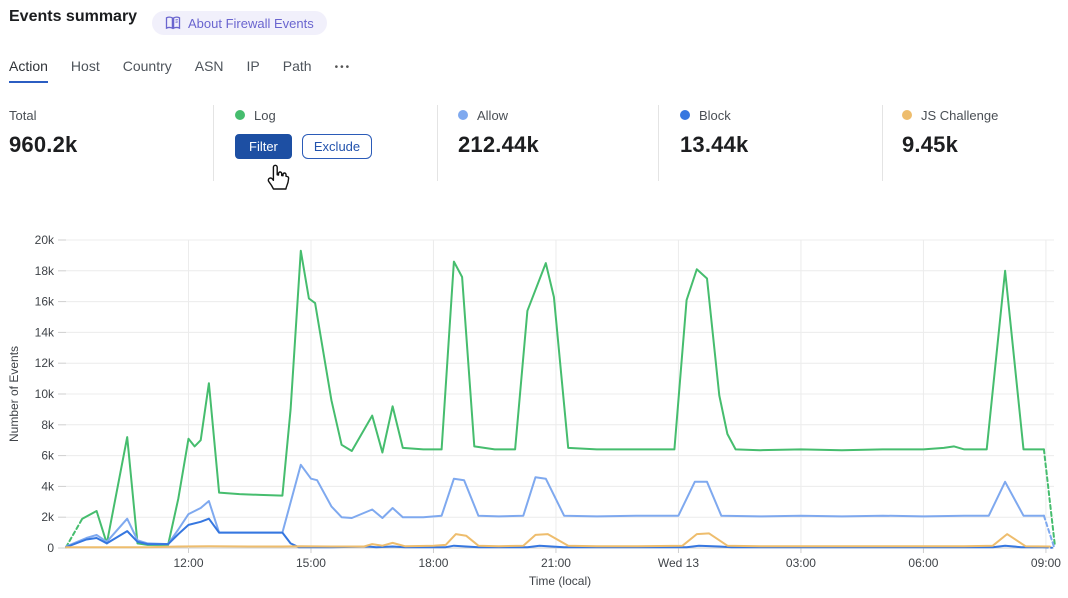  Describe the element at coordinates (801, 563) in the screenshot. I see `x-tick-label: 03:00` at that location.